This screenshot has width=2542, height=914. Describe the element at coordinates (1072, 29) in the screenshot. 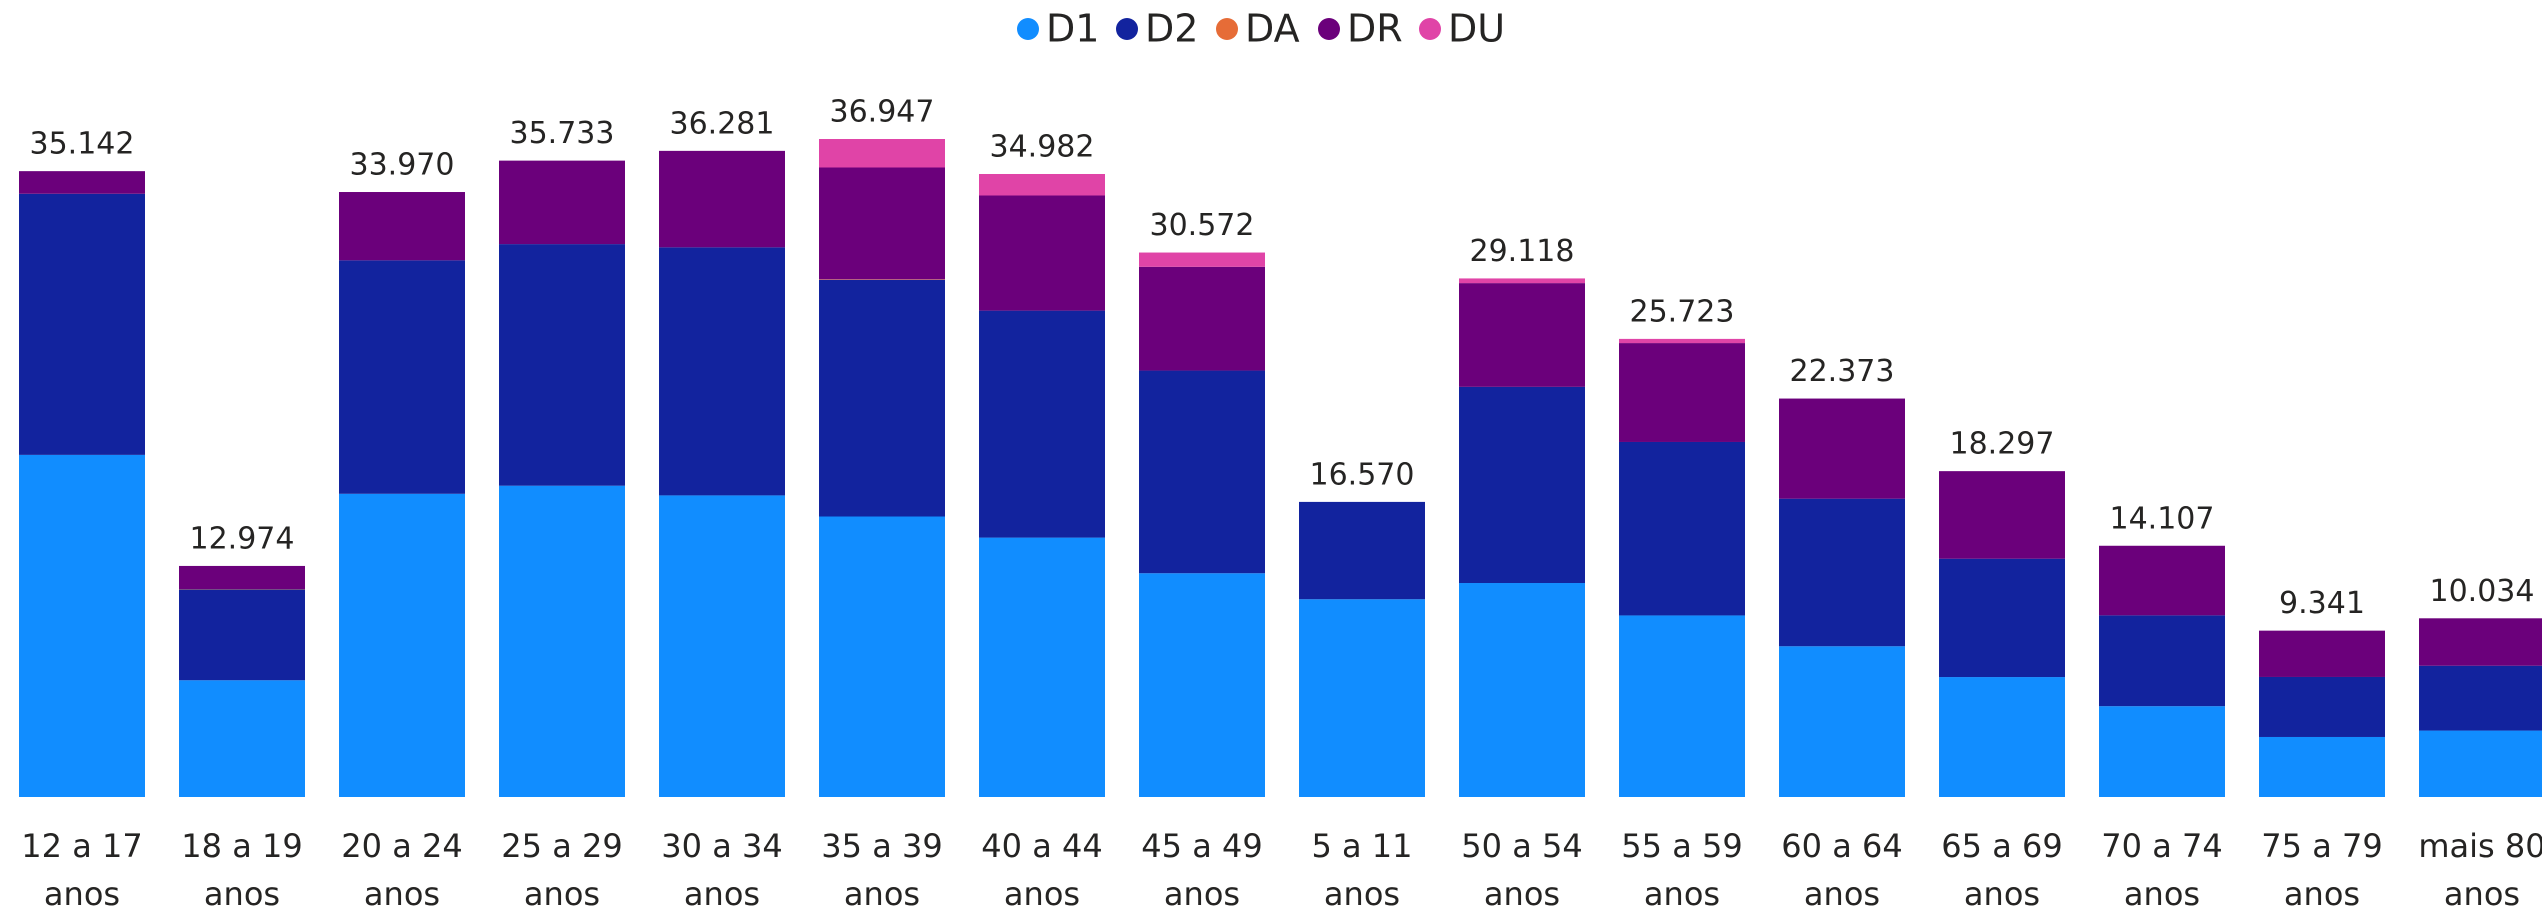

I see `legend-label: D1` at that location.